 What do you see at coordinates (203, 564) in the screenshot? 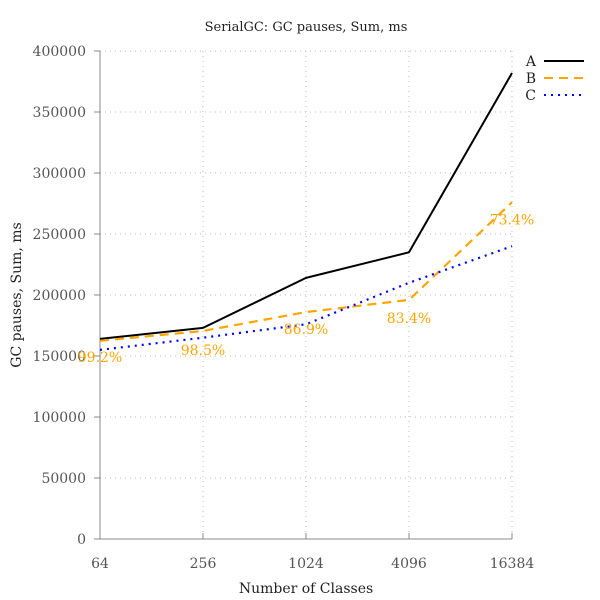
I see `x-tick-label: 256` at bounding box center [203, 564].